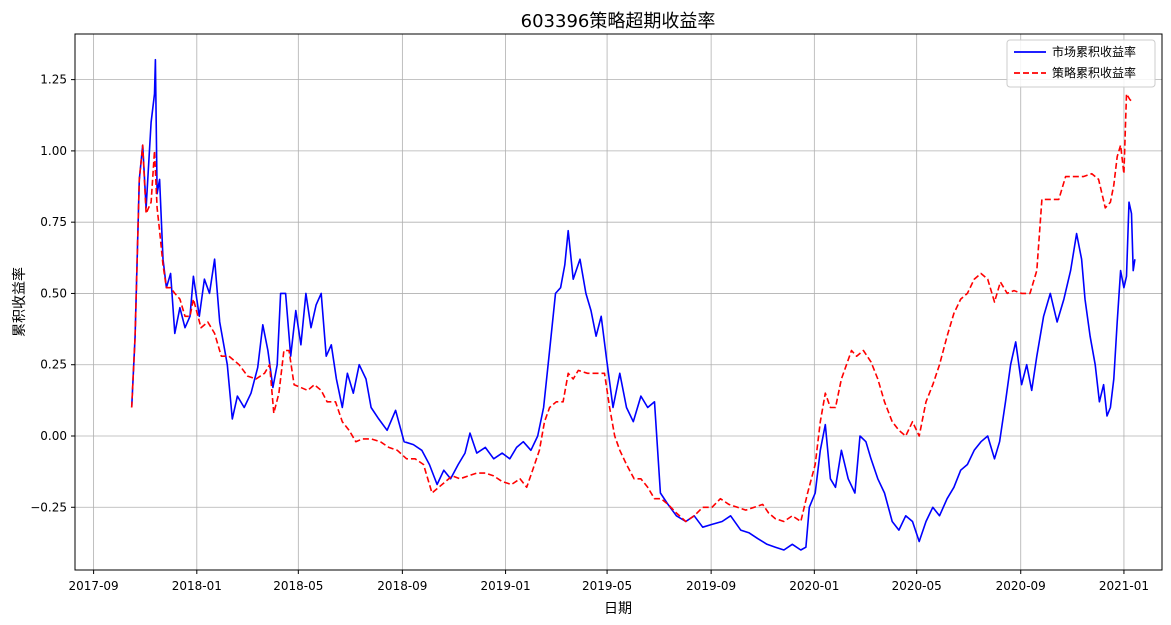  I want to click on x-tick-label: 2020-01, so click(814, 586).